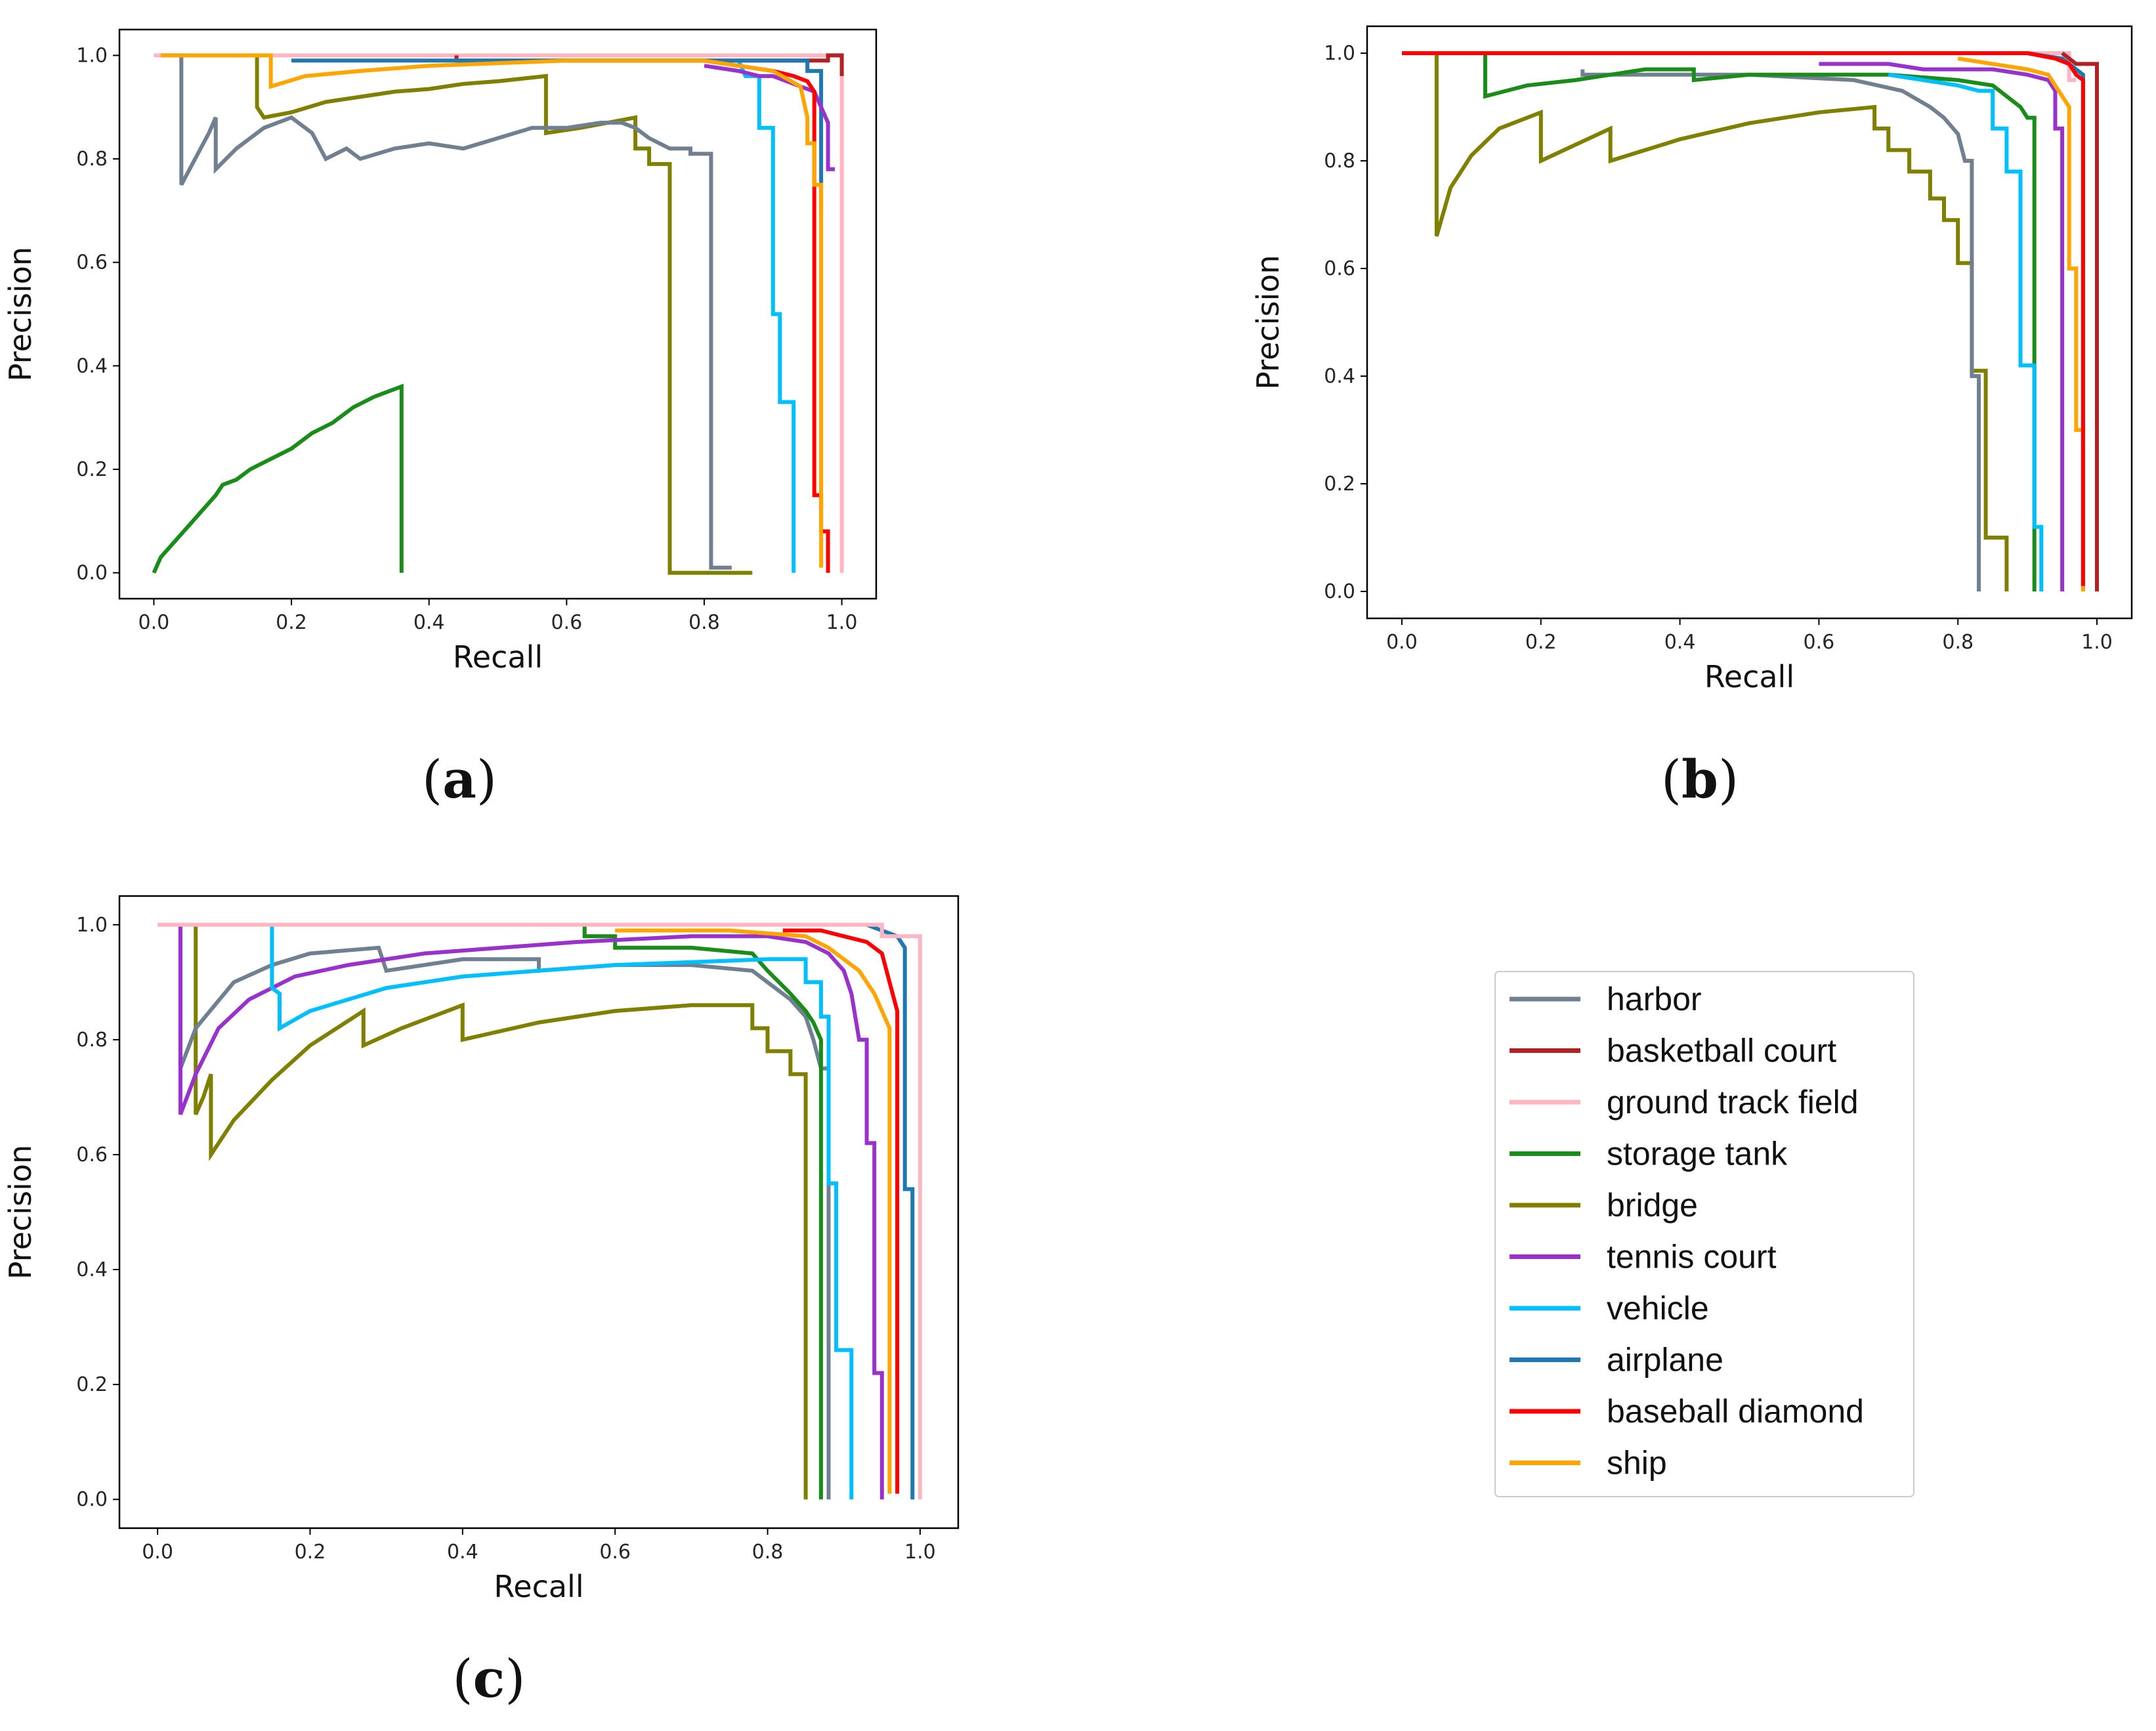 This screenshot has height=1731, width=2156. What do you see at coordinates (1700, 779) in the screenshot?
I see `panel-label: (b)` at bounding box center [1700, 779].